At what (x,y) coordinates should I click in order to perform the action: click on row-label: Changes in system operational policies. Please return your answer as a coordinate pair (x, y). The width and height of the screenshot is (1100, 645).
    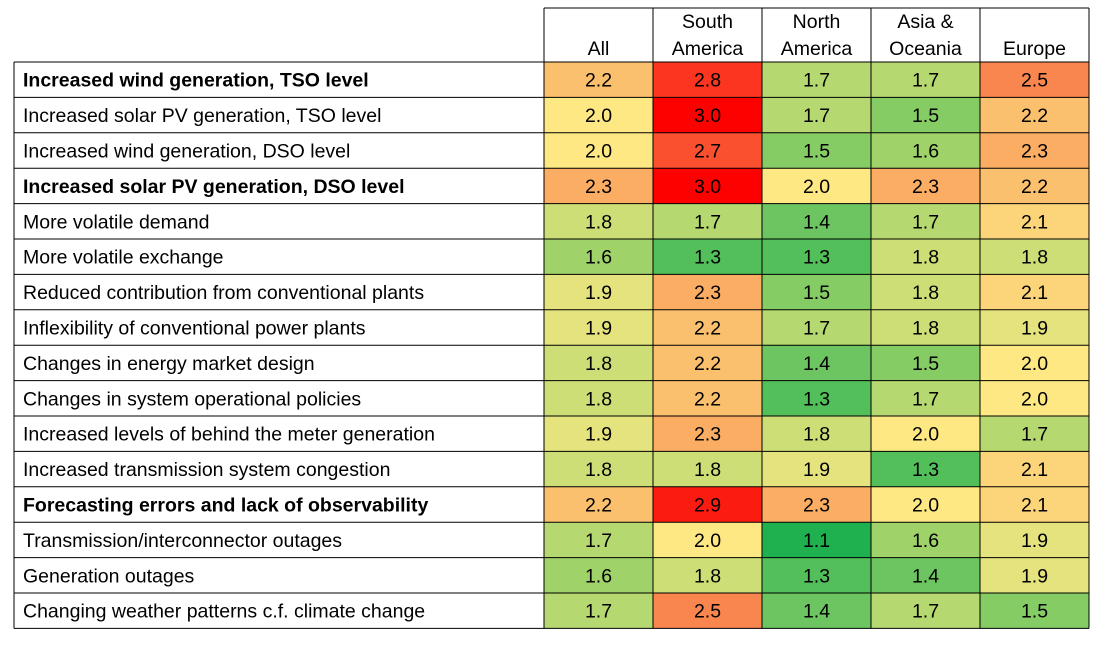
    Looking at the image, I should click on (192, 399).